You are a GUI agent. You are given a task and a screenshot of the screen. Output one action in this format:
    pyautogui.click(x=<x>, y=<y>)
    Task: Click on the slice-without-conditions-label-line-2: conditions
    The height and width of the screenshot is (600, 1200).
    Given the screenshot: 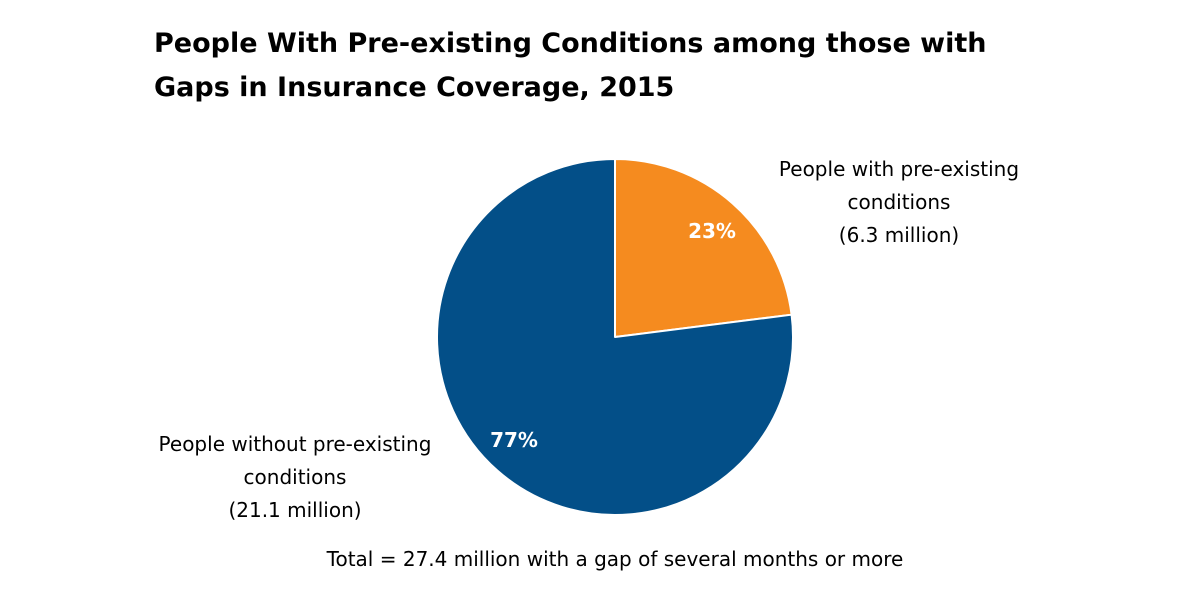 What is the action you would take?
    pyautogui.click(x=295, y=477)
    